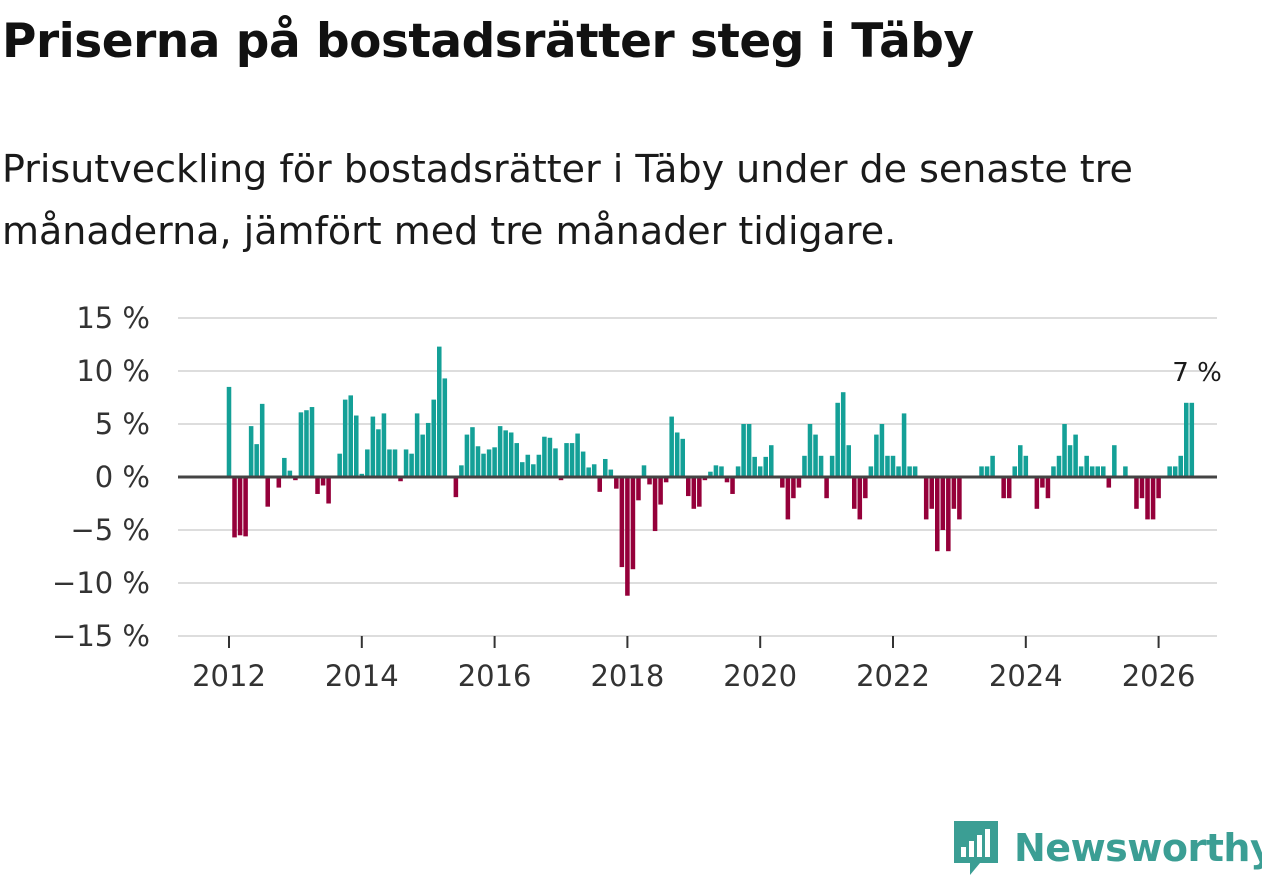 Image resolution: width=1262 pixels, height=879 pixels. What do you see at coordinates (1138, 848) in the screenshot?
I see `newsworthy-logo-text: Newsworthy` at bounding box center [1138, 848].